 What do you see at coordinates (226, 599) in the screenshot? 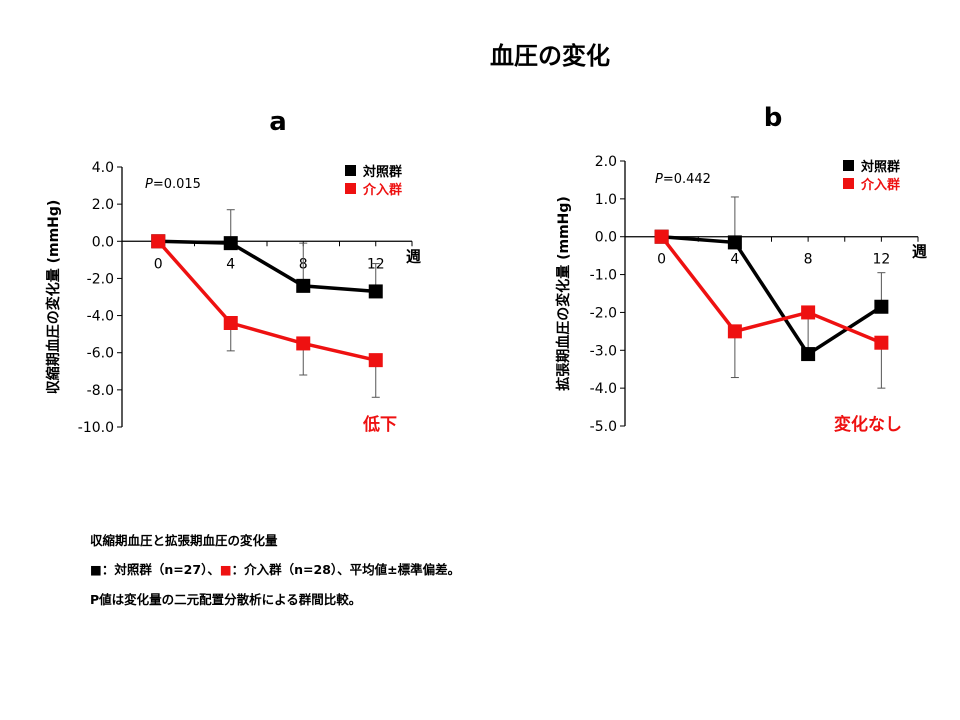
I see `caption-line-3: P値は変化量の二元配置分散析による群間比較。` at bounding box center [226, 599].